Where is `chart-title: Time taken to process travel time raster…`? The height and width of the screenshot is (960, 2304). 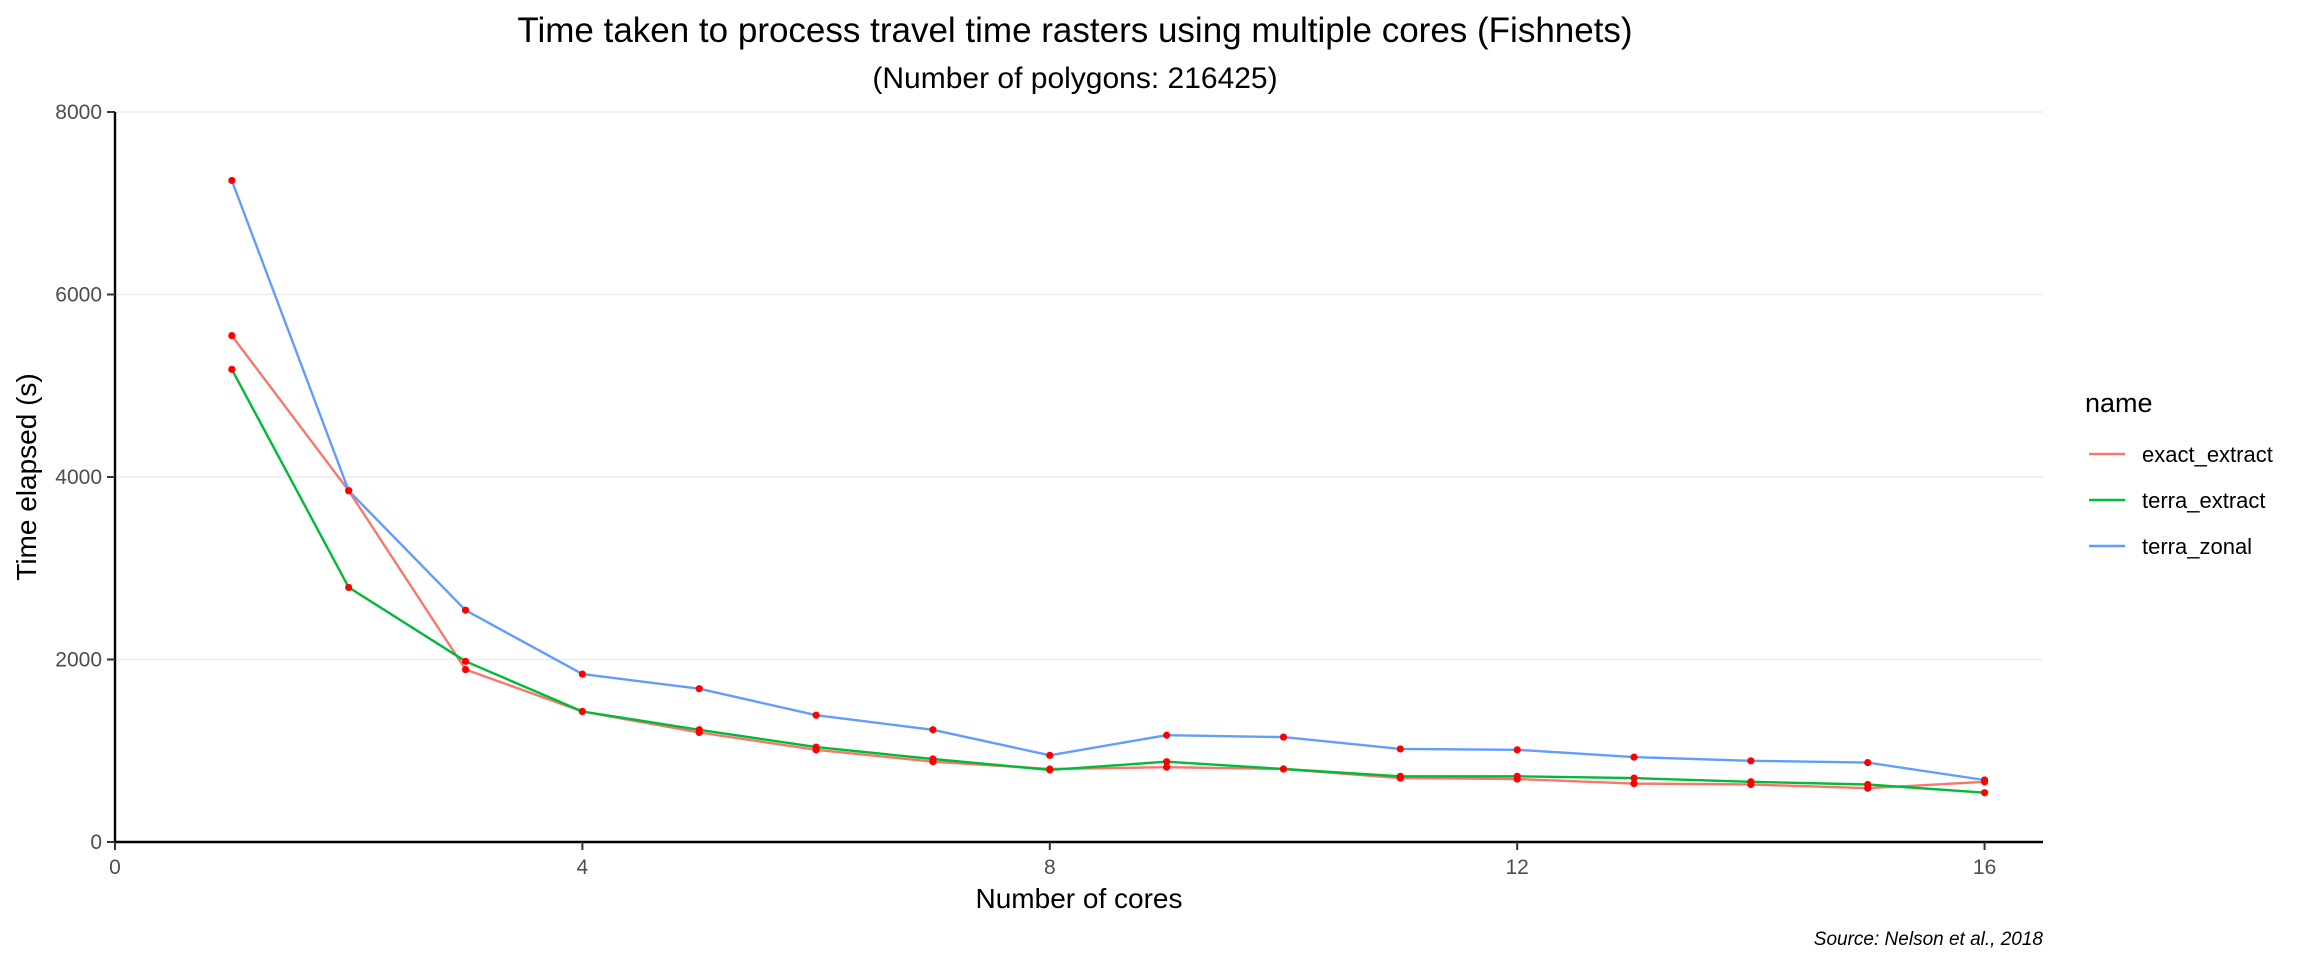
chart-title: Time taken to process travel time raster… is located at coordinates (1074, 30).